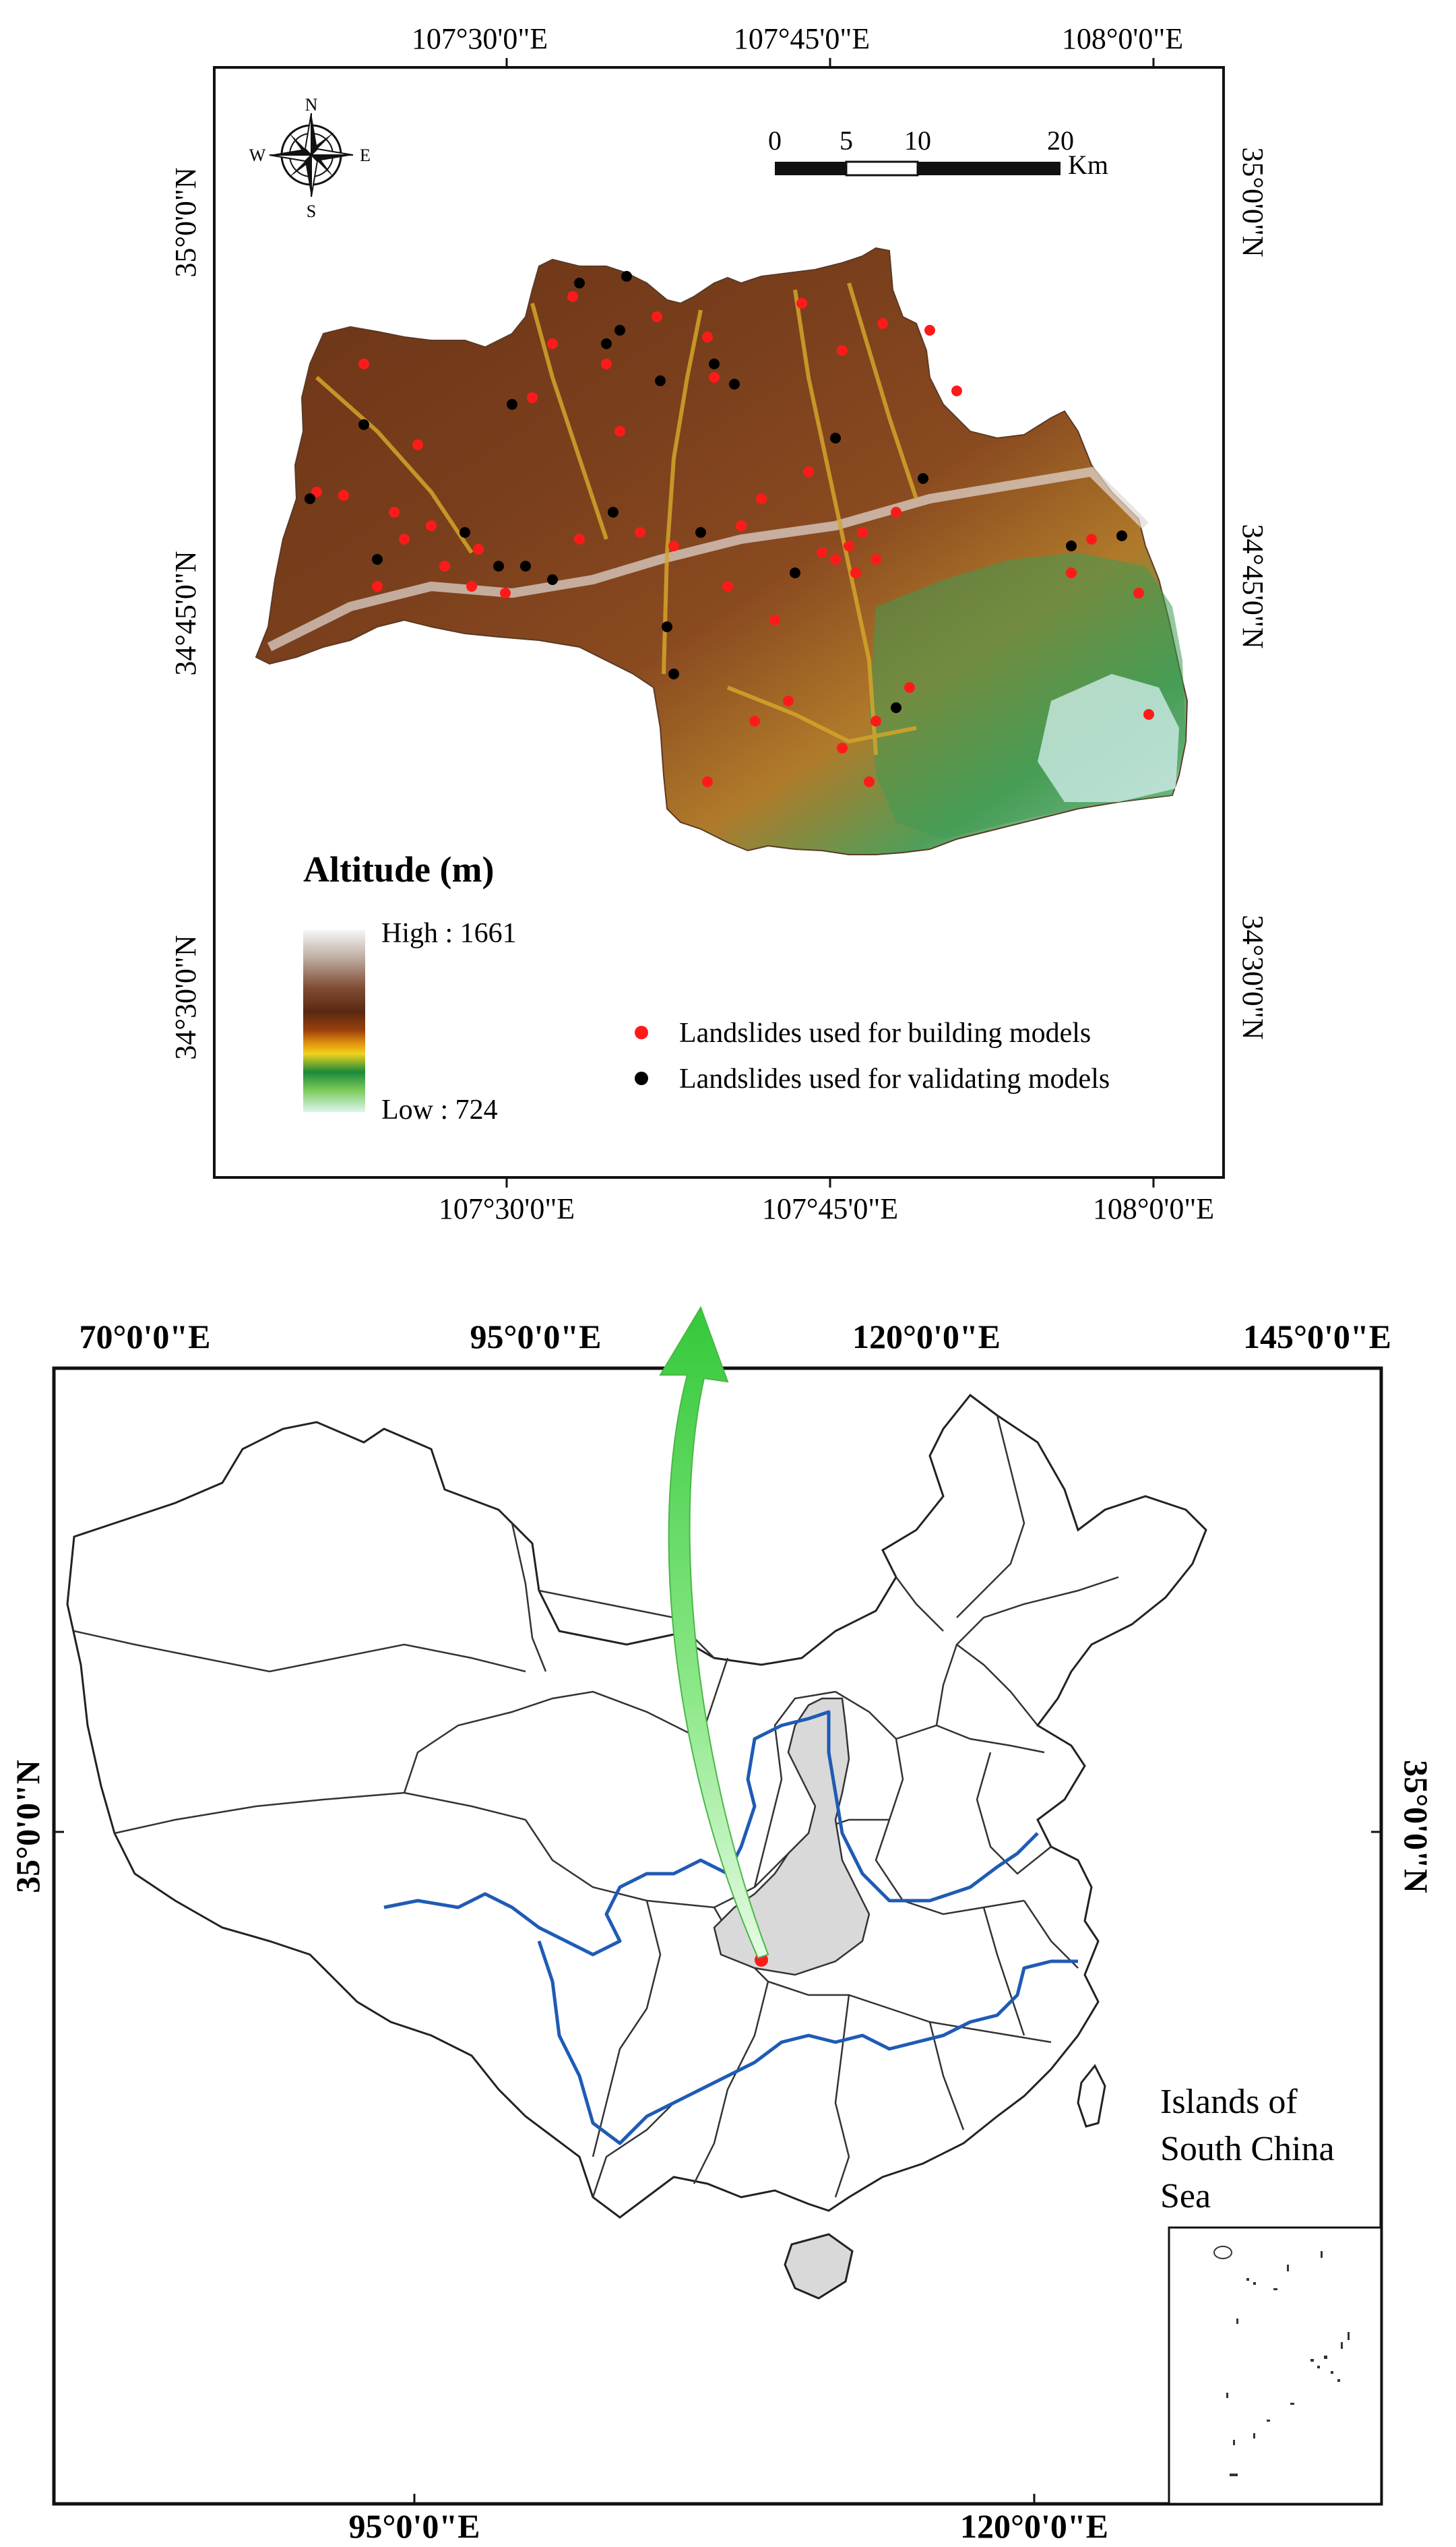 This screenshot has height=2547, width=1456. Describe the element at coordinates (536, 1336) in the screenshot. I see `lon-top-95: 95°0'0"E` at that location.